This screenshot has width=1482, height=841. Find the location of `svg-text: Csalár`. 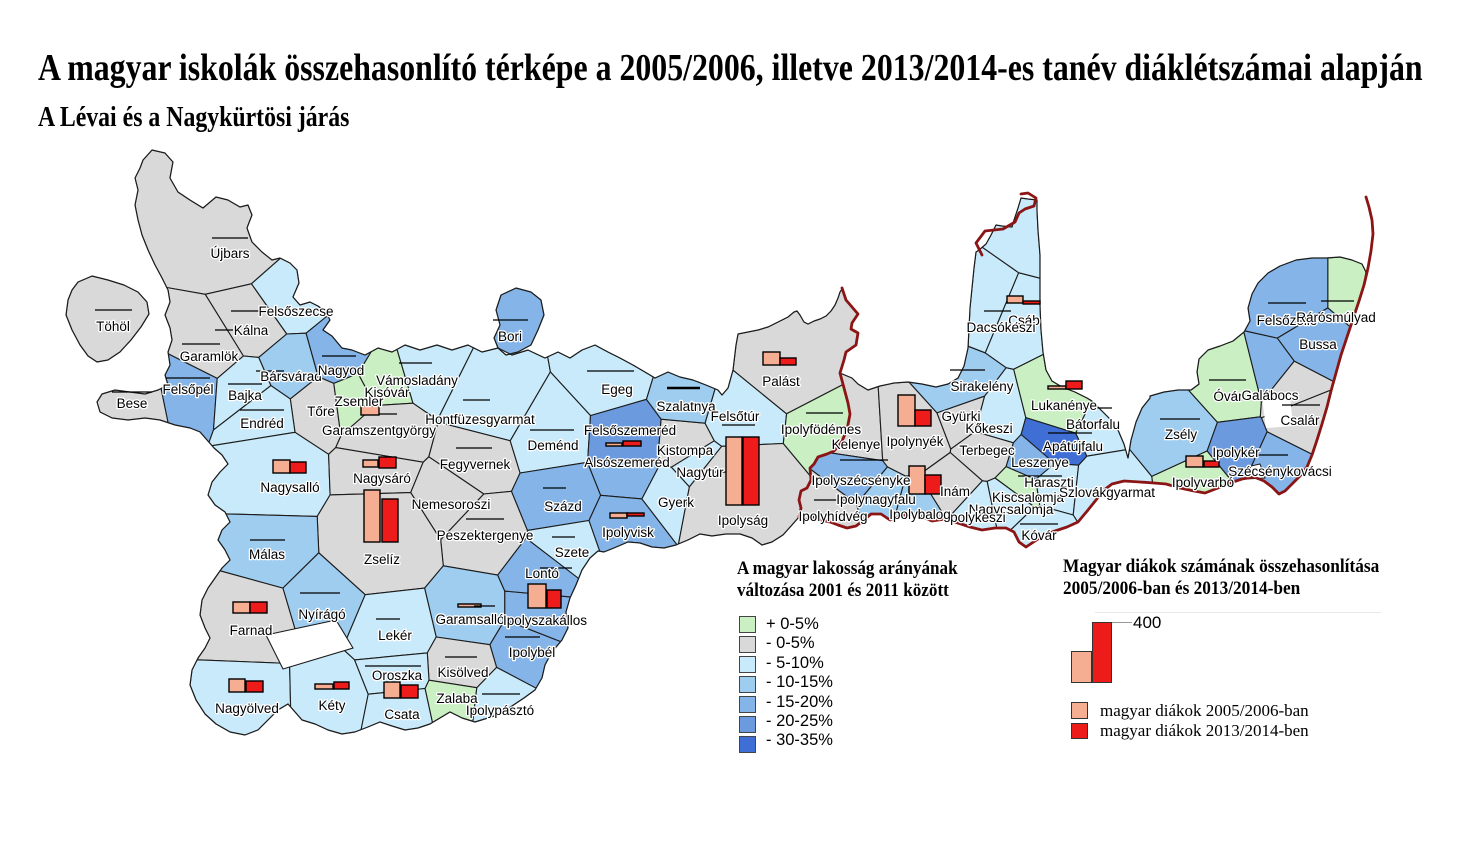

svg-text: Csalár is located at coordinates (1300, 420).